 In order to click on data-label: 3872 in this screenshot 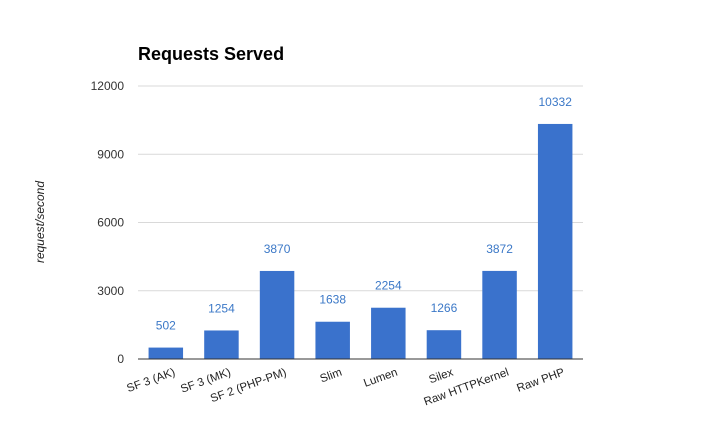, I will do `click(499, 249)`.